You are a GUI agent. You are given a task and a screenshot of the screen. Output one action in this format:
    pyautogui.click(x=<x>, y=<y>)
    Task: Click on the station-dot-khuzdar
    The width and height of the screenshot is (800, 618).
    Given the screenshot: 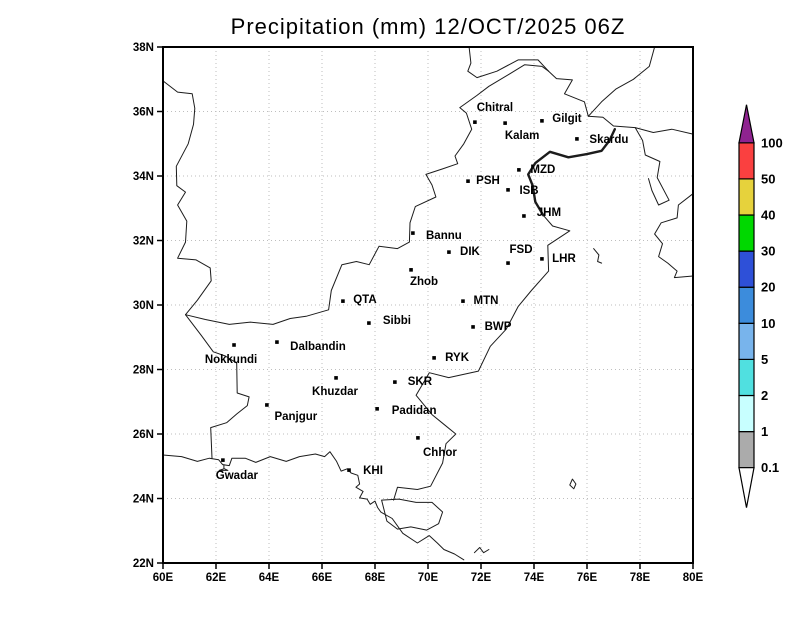 What is the action you would take?
    pyautogui.click(x=336, y=378)
    